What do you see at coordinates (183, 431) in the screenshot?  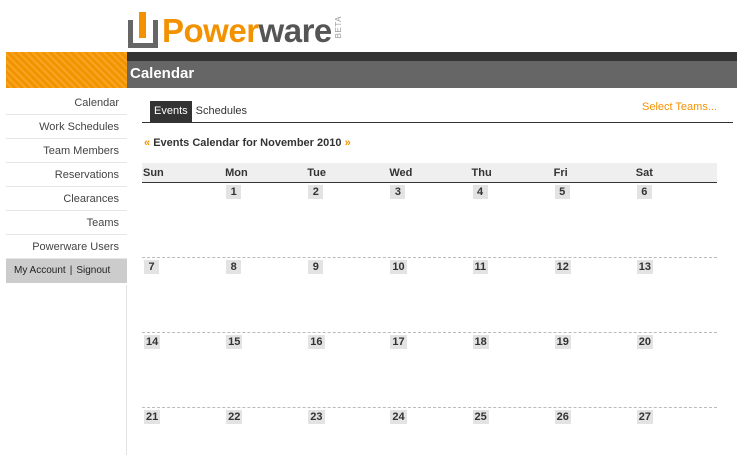 I see `calendar-day-cell: 21` at bounding box center [183, 431].